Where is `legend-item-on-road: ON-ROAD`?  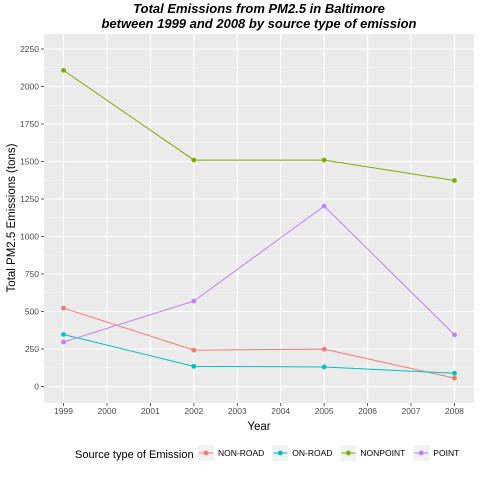 legend-item-on-road: ON-ROAD is located at coordinates (302, 453).